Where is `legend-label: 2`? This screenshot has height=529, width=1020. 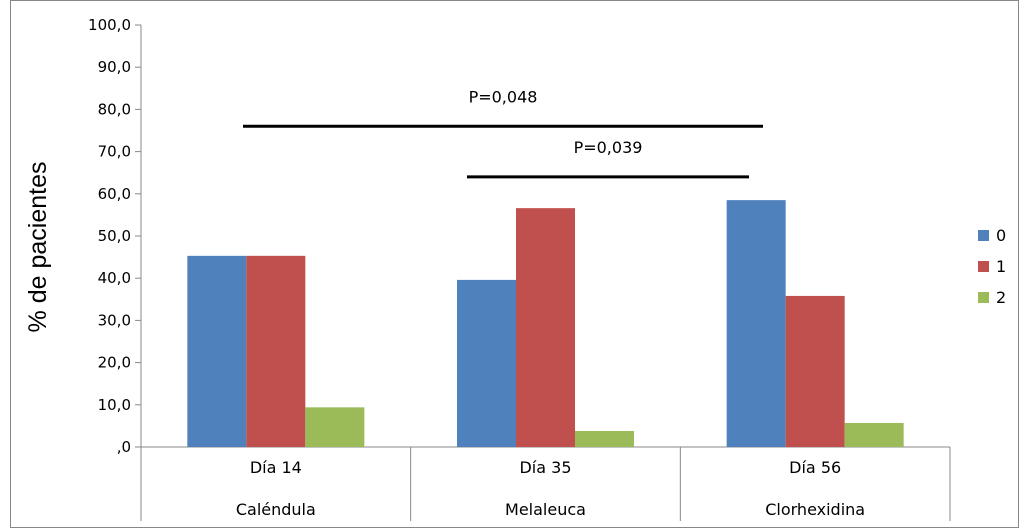
legend-label: 2 is located at coordinates (1001, 297).